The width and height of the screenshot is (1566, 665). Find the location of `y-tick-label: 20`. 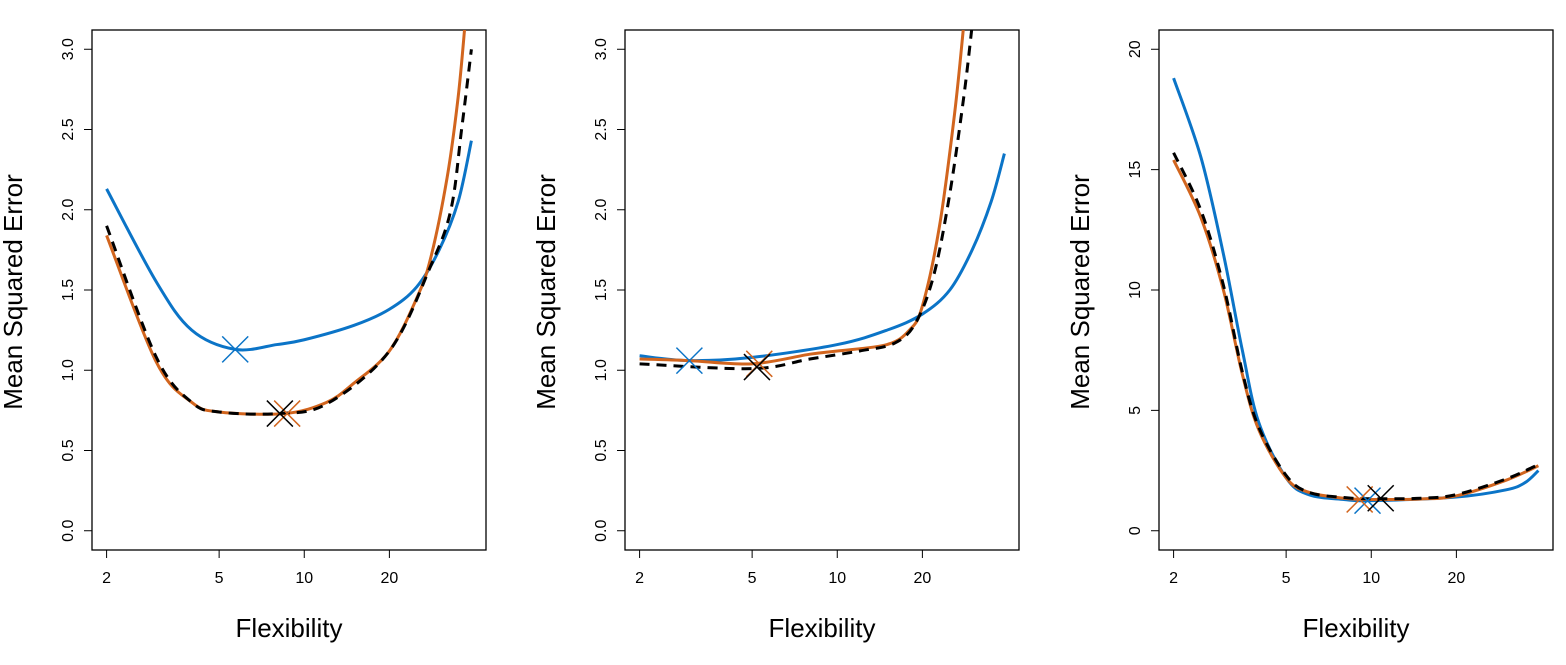

y-tick-label: 20 is located at coordinates (1135, 49).